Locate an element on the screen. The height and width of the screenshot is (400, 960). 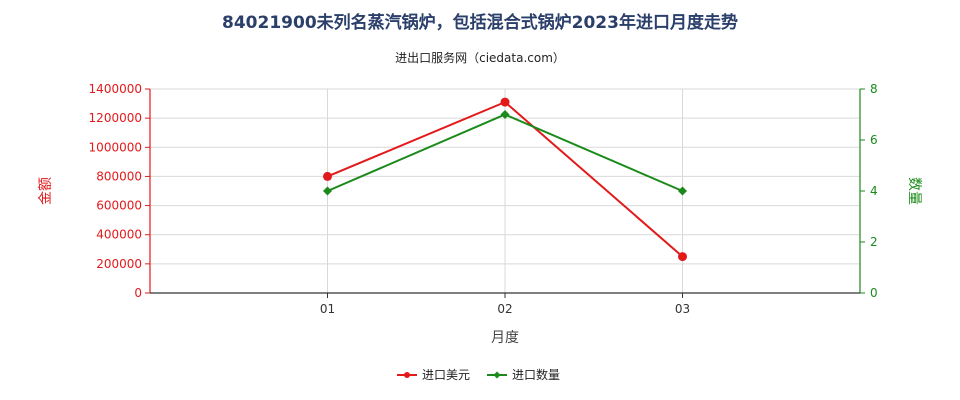
y-right-tick-label: 8 is located at coordinates (874, 89).